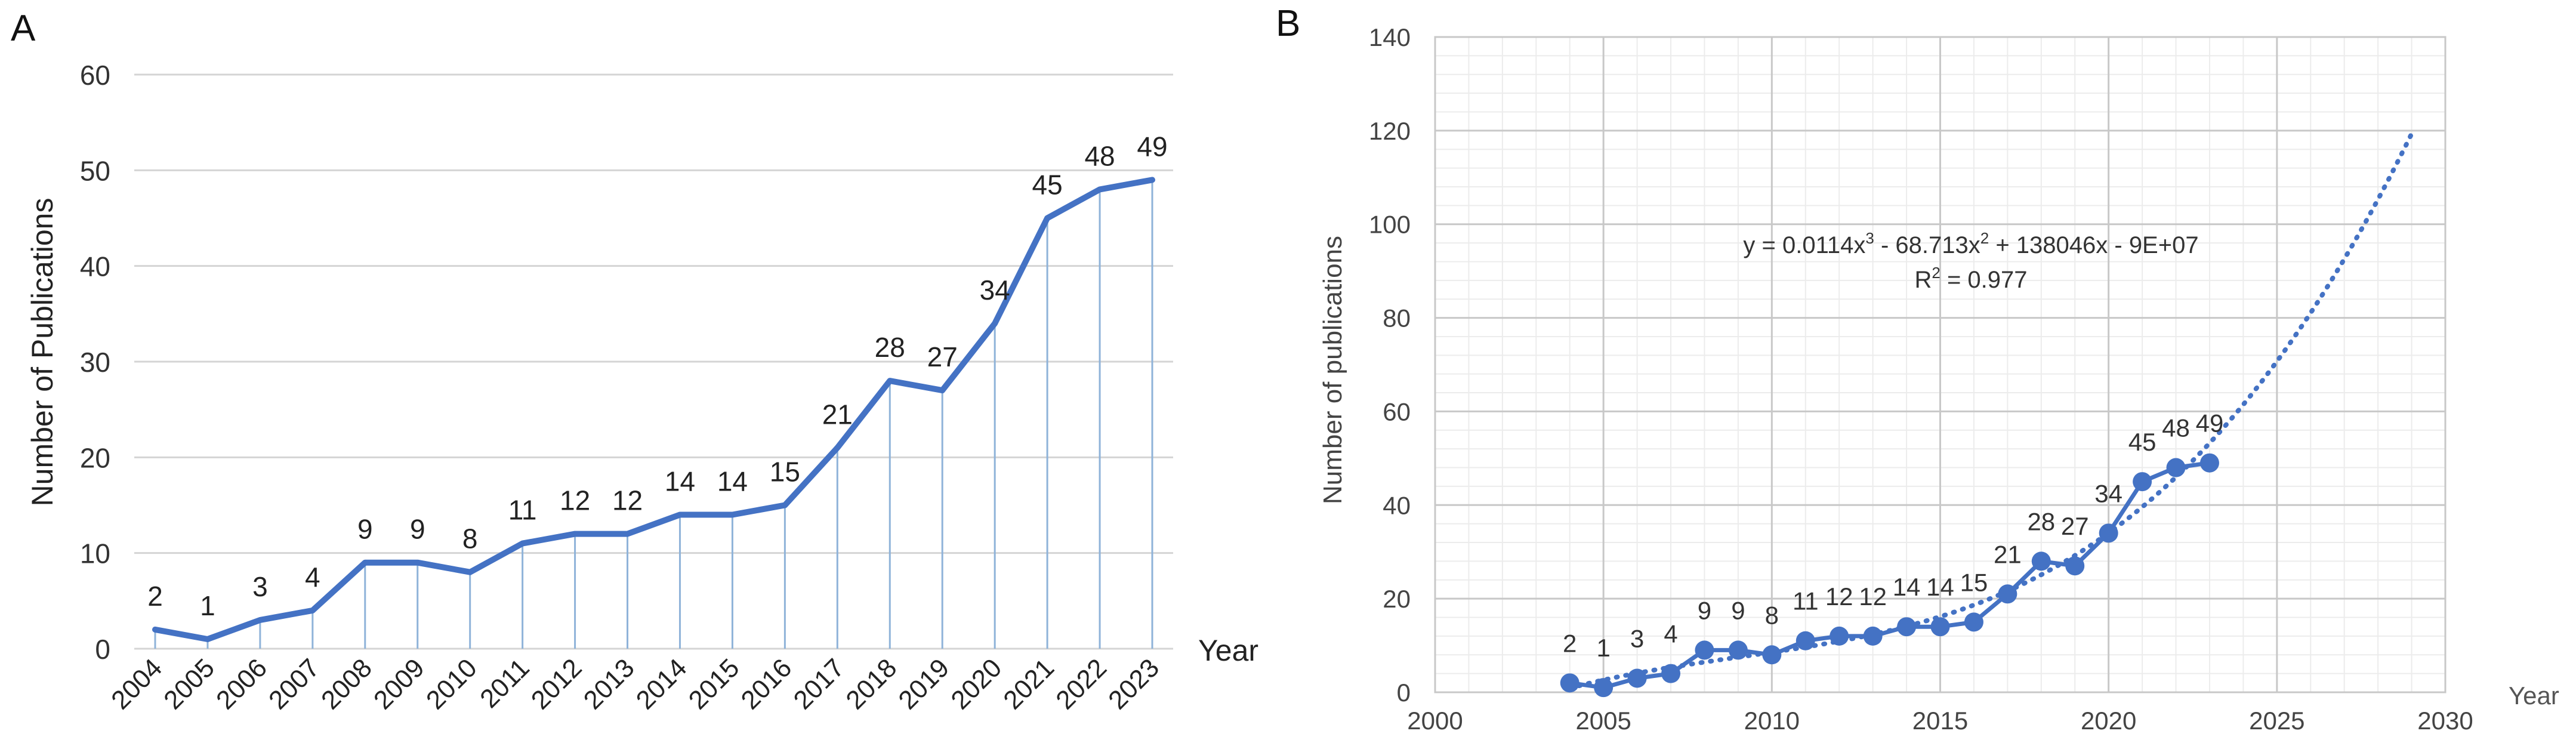  What do you see at coordinates (1570, 643) in the screenshot?
I see `panel-b-data-label: 2` at bounding box center [1570, 643].